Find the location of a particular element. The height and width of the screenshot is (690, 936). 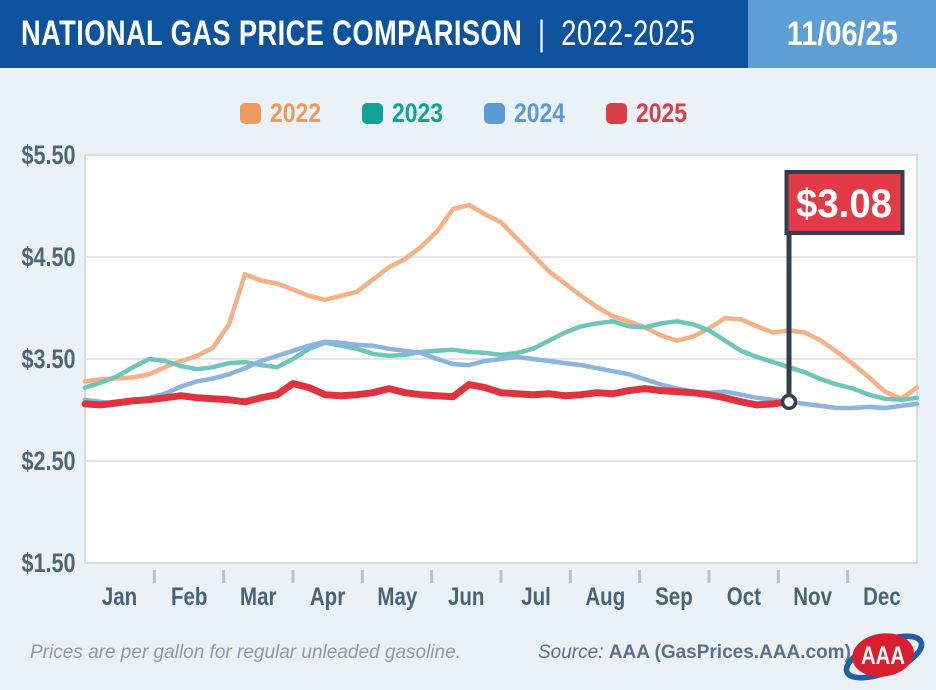

title-main: NATIONAL GAS PRICE COMPARISON is located at coordinates (272, 33).